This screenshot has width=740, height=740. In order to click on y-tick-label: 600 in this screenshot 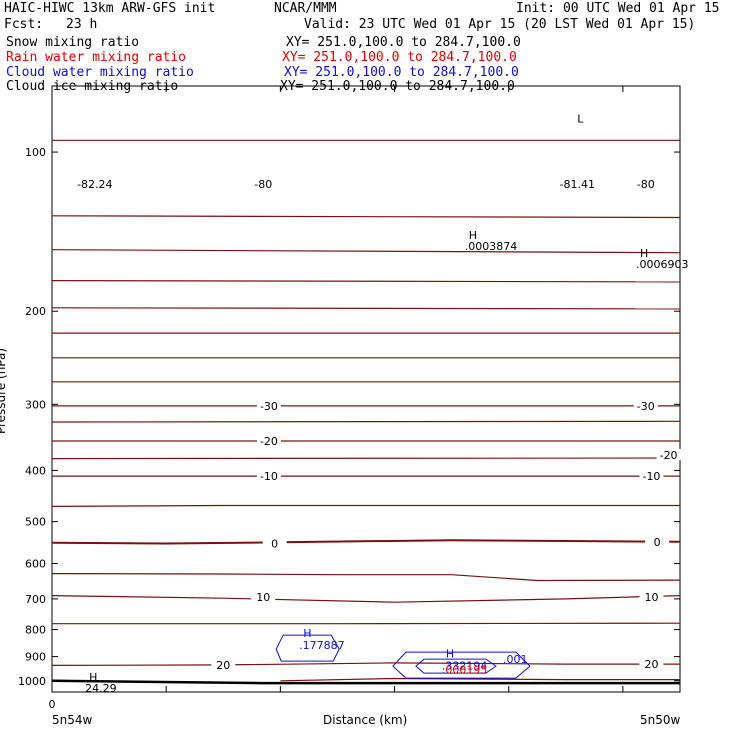, I will do `click(35, 563)`.